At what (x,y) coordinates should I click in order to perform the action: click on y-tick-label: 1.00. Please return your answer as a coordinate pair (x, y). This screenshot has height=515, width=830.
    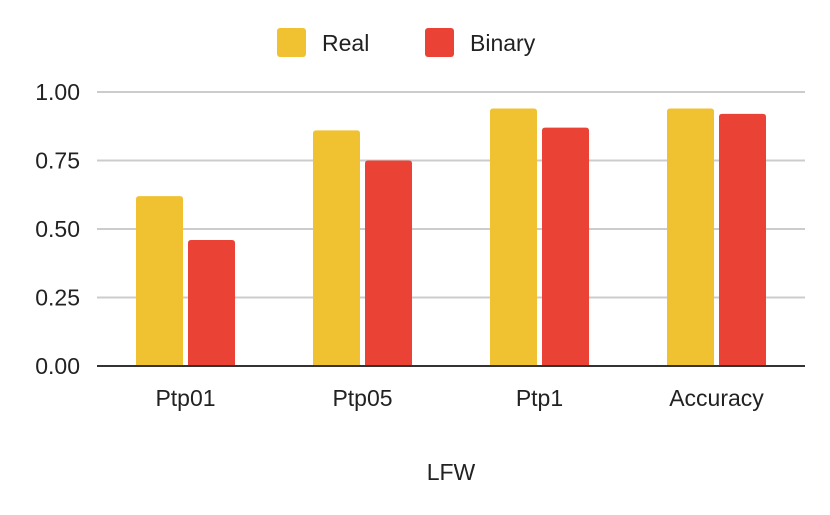
    Looking at the image, I should click on (57, 92).